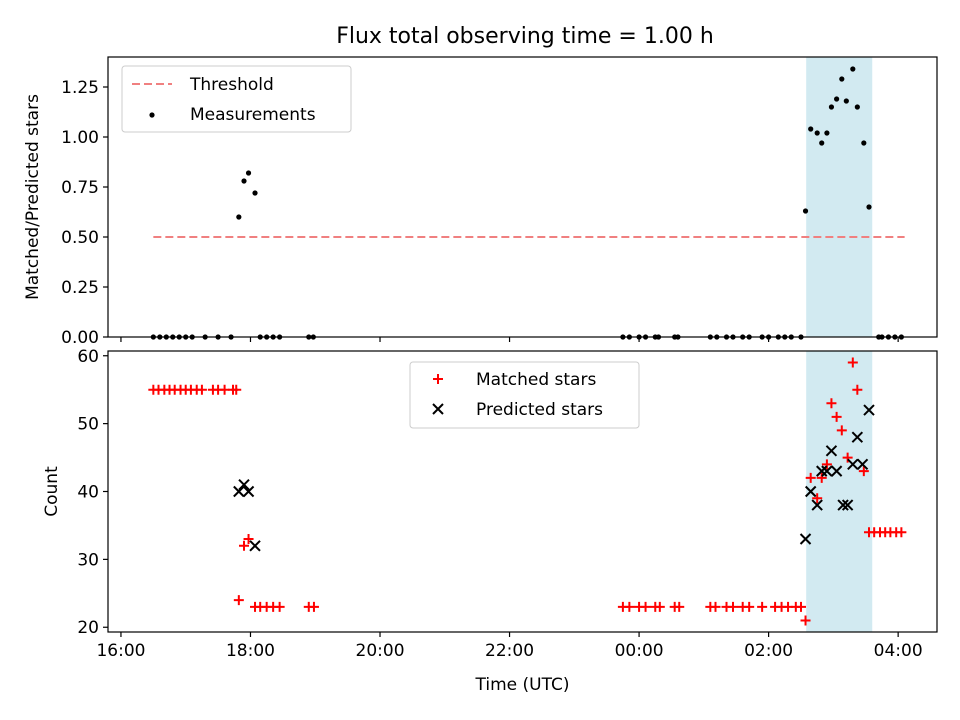 The width and height of the screenshot is (960, 720). Describe the element at coordinates (525, 36) in the screenshot. I see `chart-title: Flux total observing time = 1.00 h` at that location.